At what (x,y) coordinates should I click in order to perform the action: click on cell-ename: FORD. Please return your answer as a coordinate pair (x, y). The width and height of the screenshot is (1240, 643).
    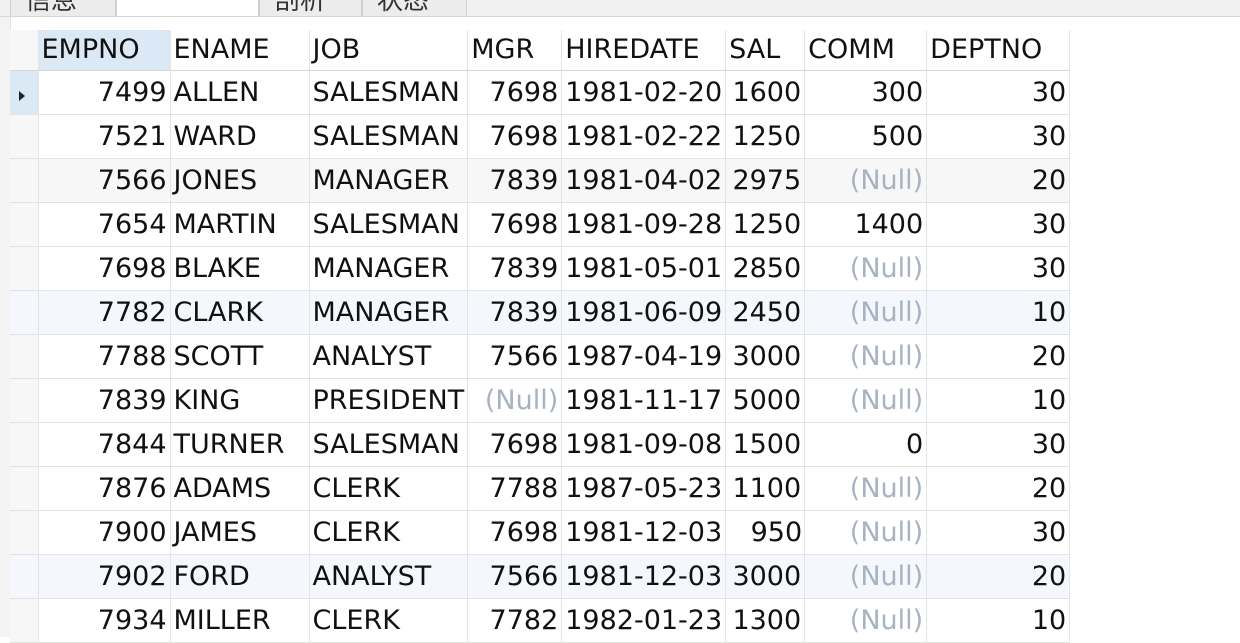
    Looking at the image, I should click on (240, 576).